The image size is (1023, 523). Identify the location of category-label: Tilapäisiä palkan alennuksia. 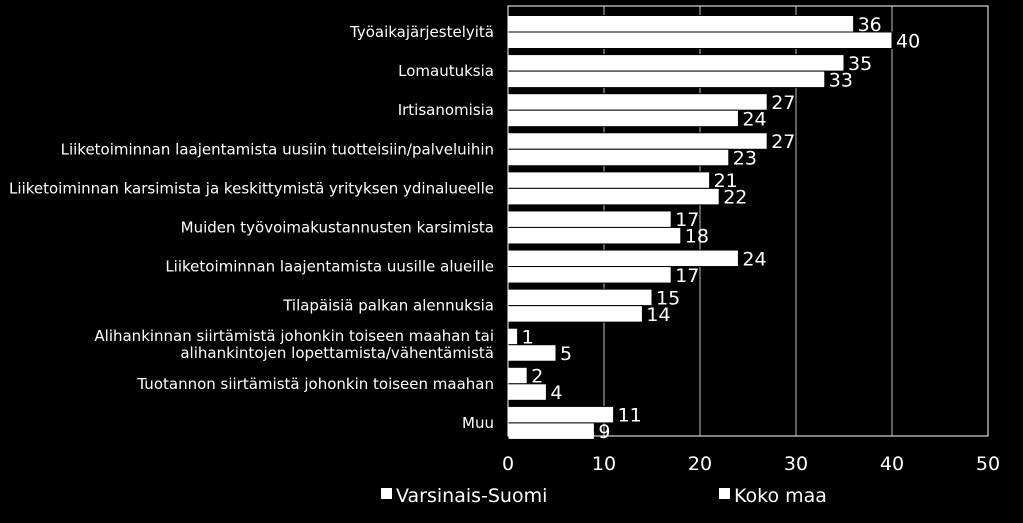
(388, 306).